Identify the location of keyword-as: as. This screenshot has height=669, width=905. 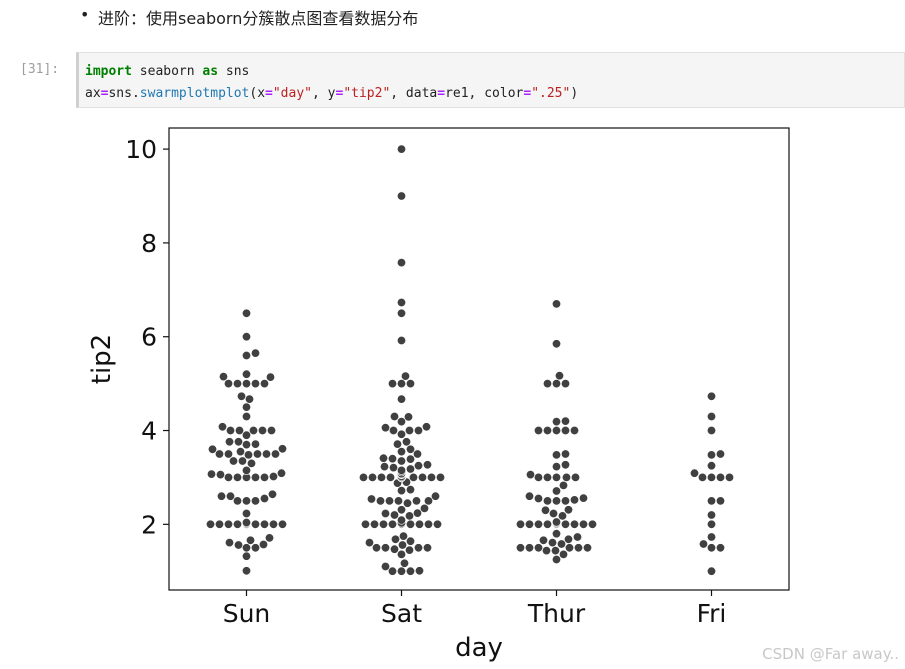
(210, 71).